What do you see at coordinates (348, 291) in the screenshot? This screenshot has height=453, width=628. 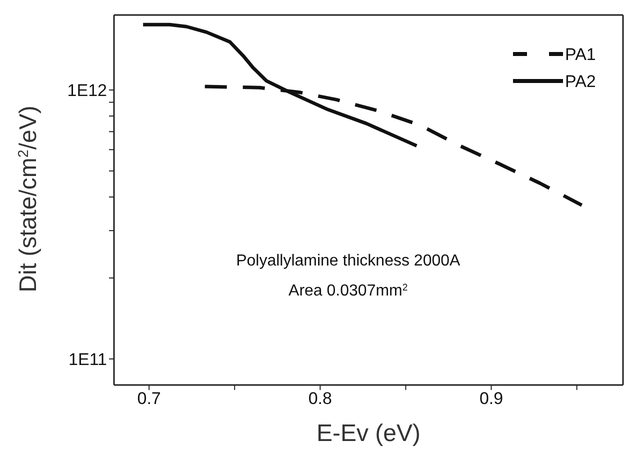 I see `annotation: Area 0.0307mm$^{2}$` at bounding box center [348, 291].